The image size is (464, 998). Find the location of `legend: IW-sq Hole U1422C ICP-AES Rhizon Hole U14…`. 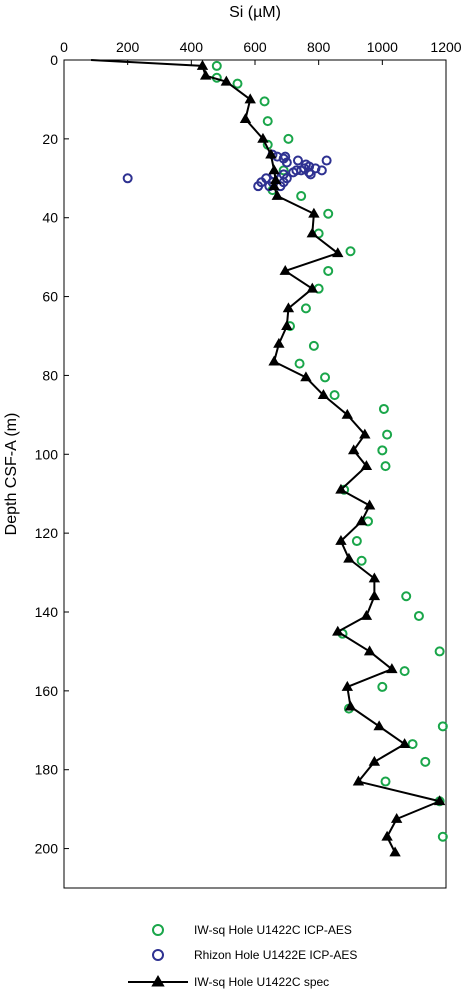

legend: IW-sq Hole U1422C ICP-AES Rhizon Hole U14… is located at coordinates (242, 956).